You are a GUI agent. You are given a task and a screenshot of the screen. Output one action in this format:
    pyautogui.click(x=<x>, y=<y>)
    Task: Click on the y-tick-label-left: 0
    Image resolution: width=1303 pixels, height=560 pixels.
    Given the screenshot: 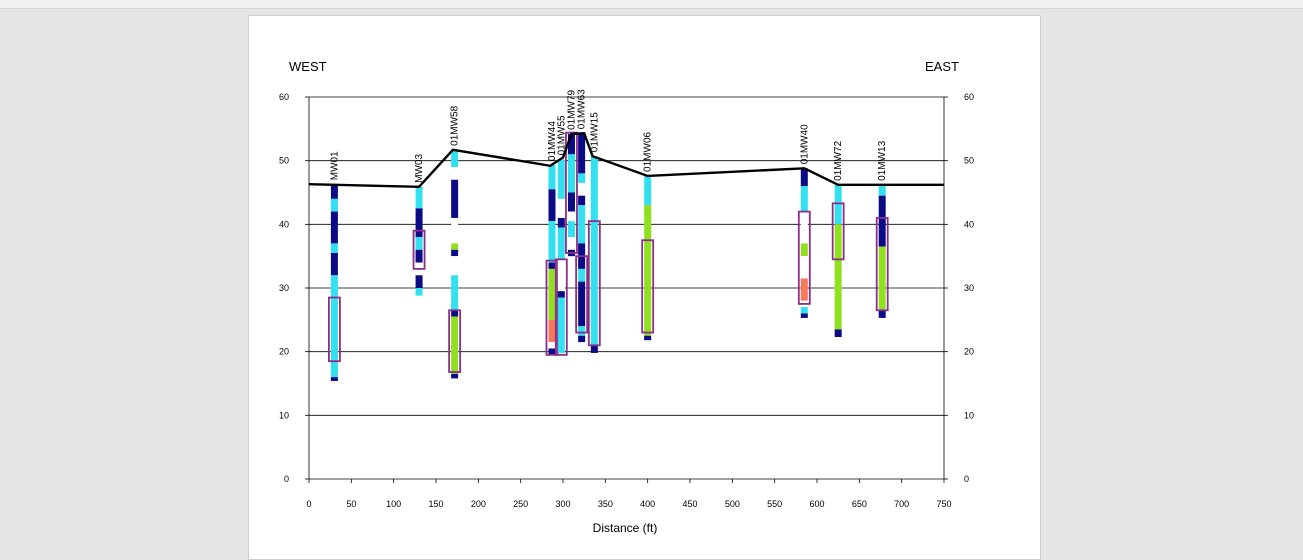 What is the action you would take?
    pyautogui.click(x=286, y=479)
    